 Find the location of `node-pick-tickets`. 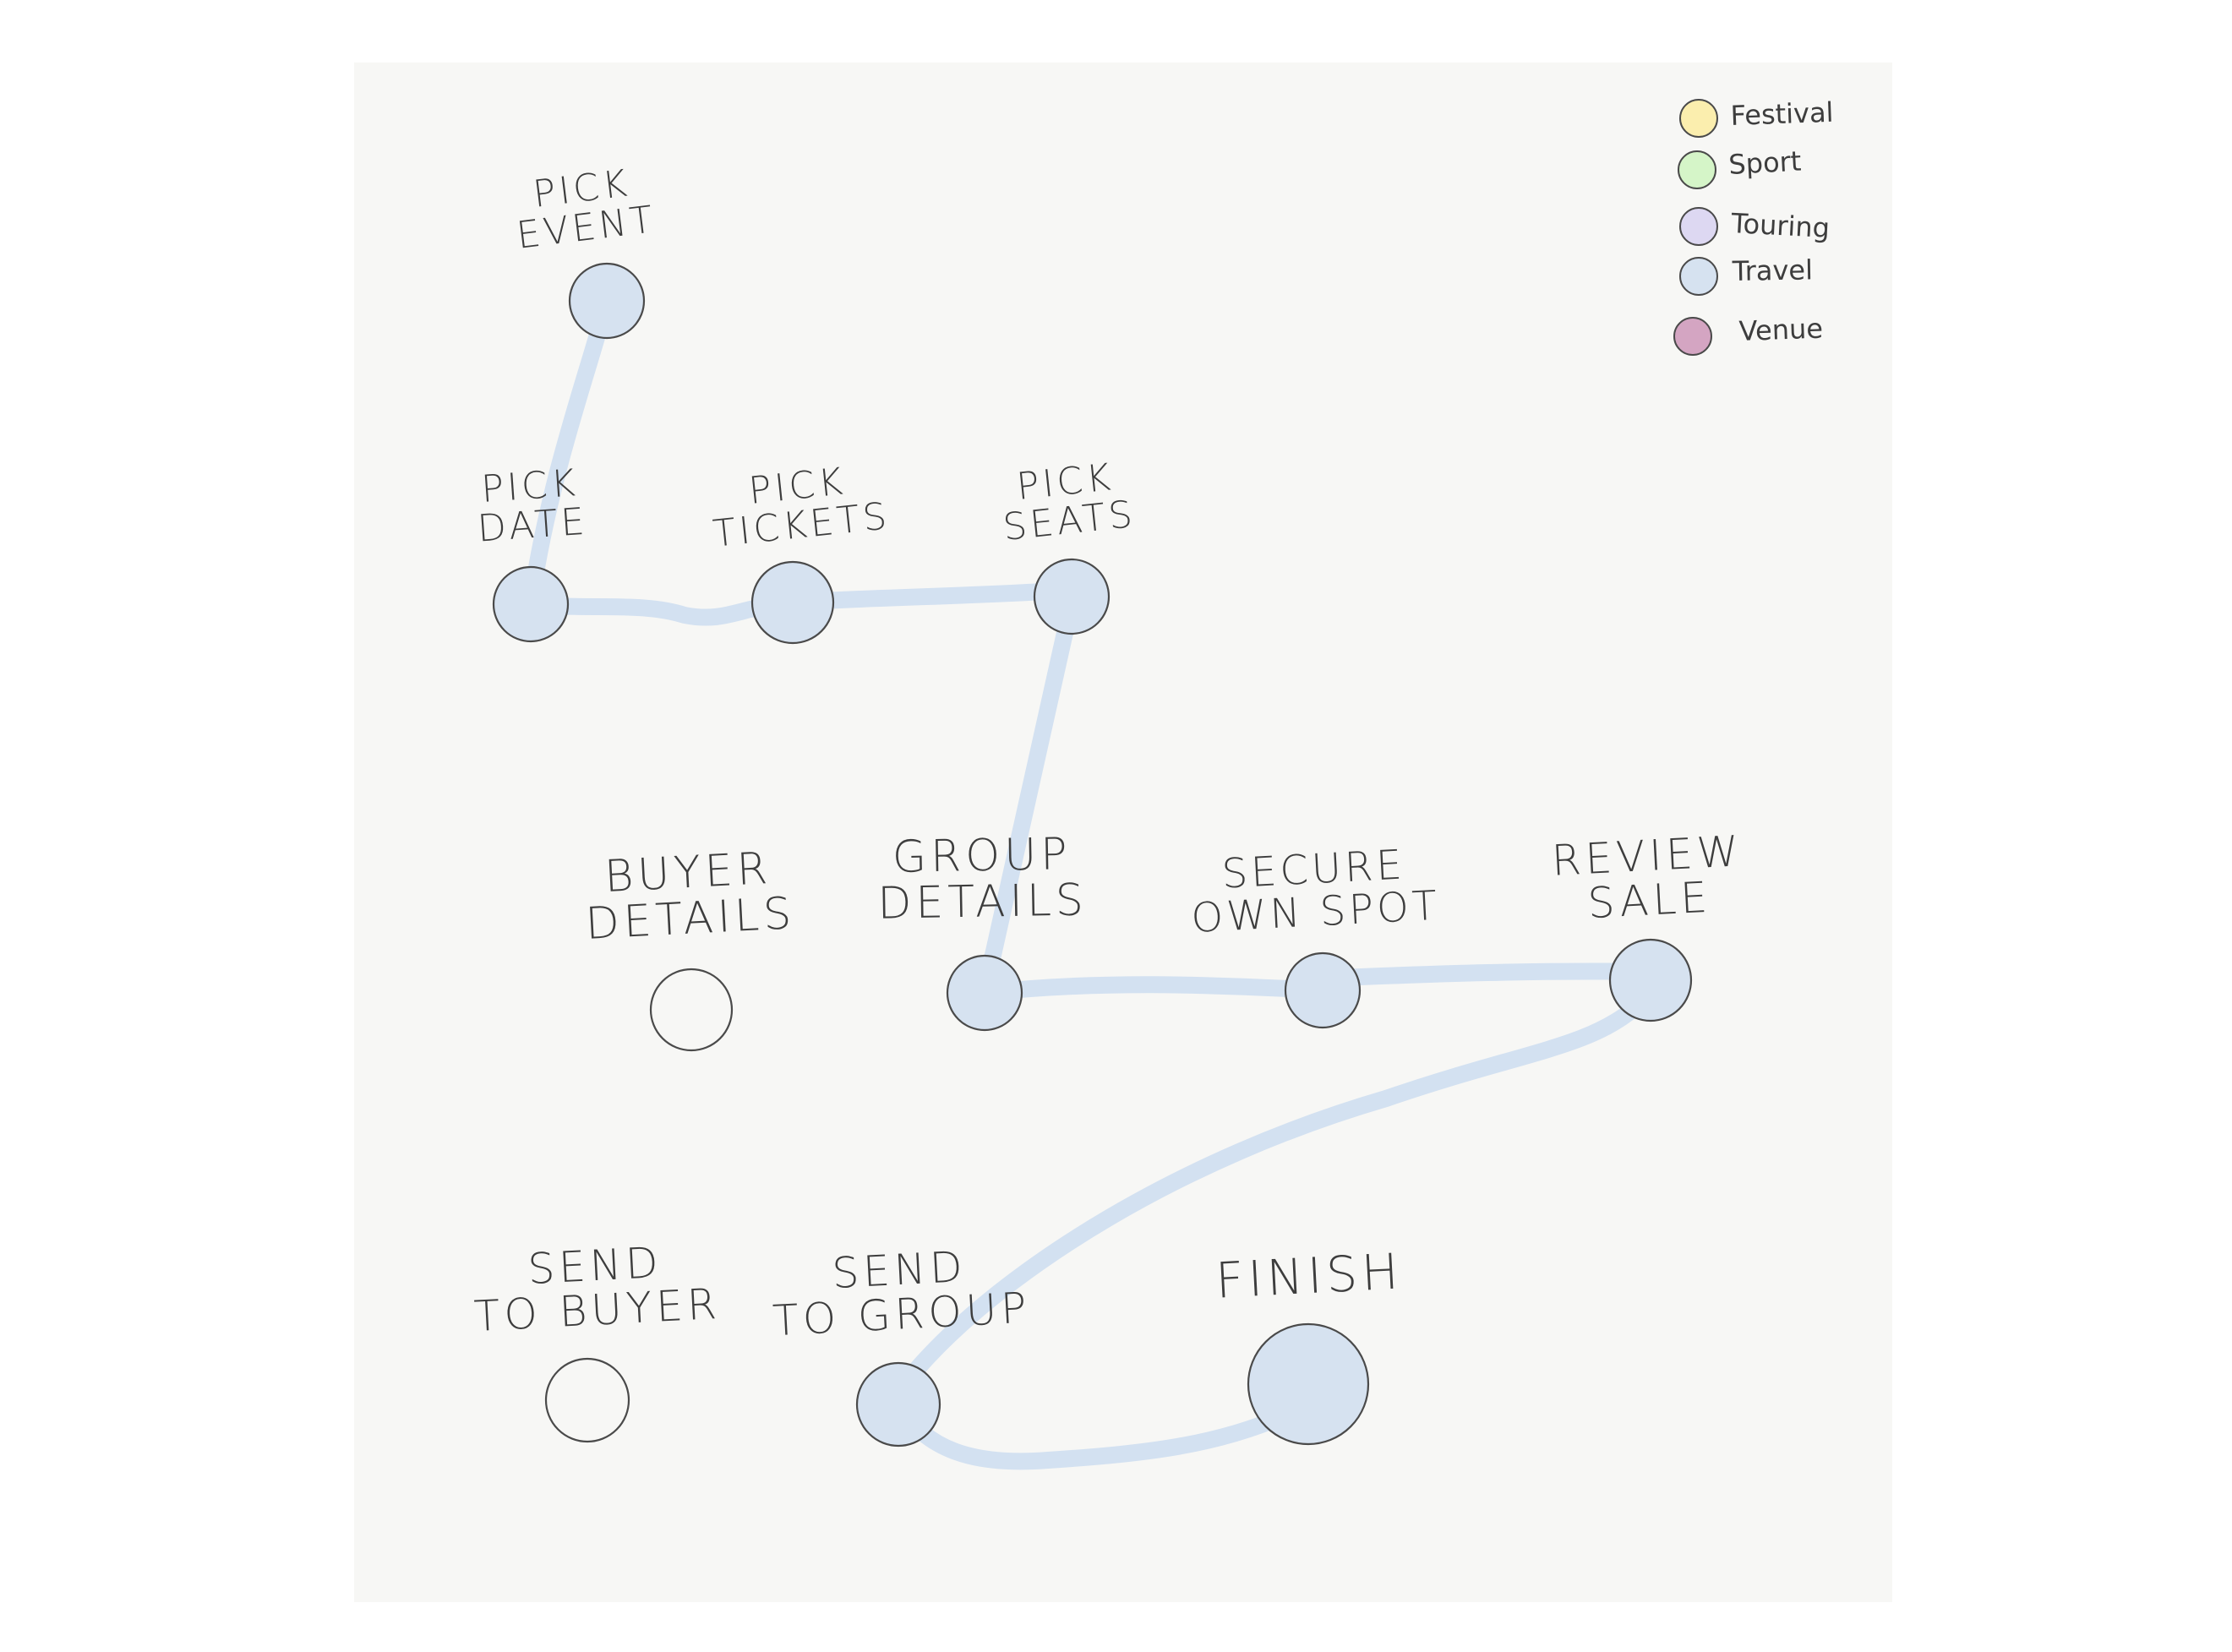

node-pick-tickets is located at coordinates (793, 603).